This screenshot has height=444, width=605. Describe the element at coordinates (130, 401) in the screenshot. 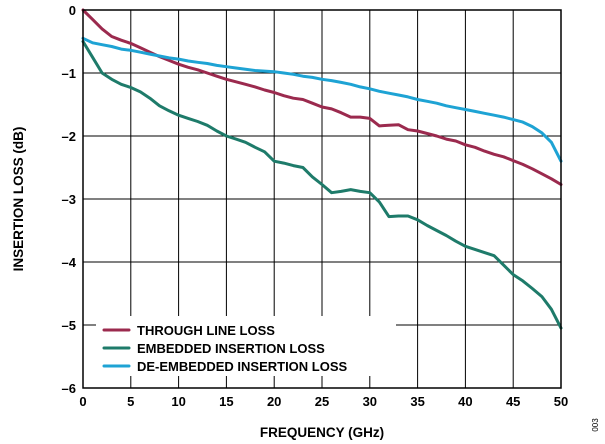

I see `x-tick-label: 5` at that location.